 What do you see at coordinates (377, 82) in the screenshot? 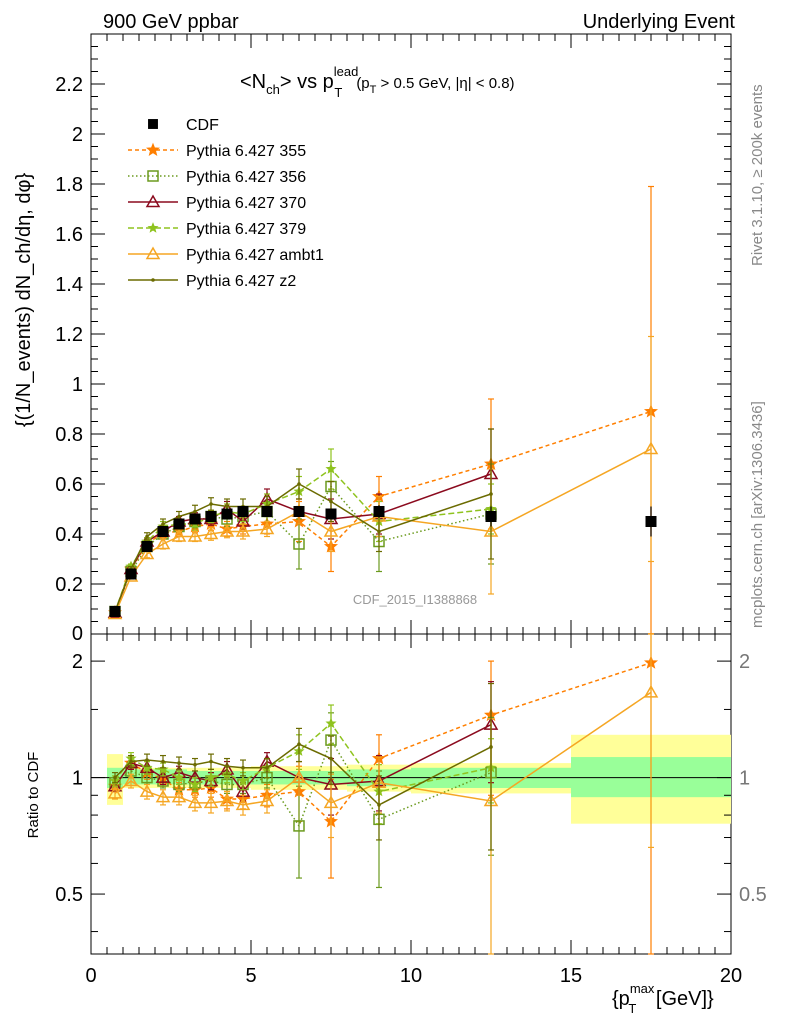
I see `plot-title: <Nch> vs plead T(pT > 0.5 GeV, |η| < 0.8)` at bounding box center [377, 82].